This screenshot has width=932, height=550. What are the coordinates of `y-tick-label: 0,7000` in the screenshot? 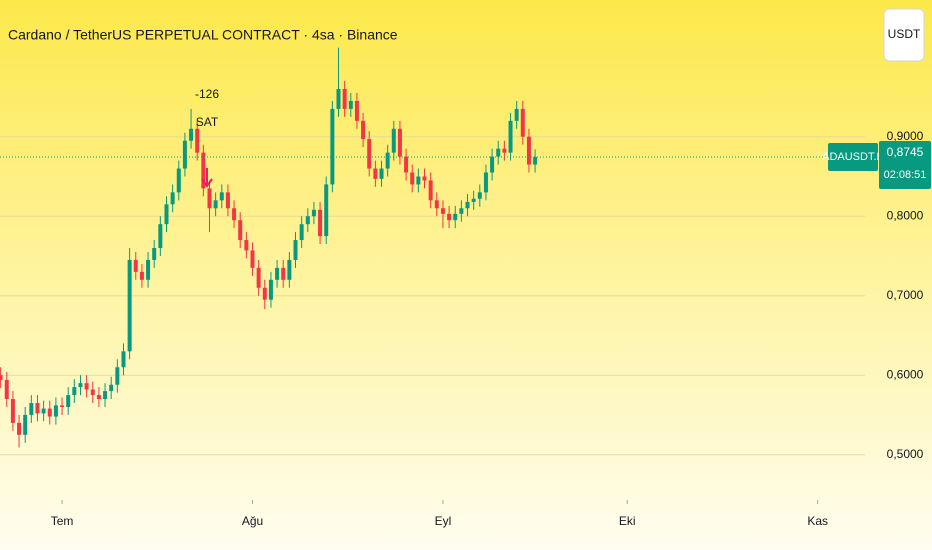 It's located at (905, 295).